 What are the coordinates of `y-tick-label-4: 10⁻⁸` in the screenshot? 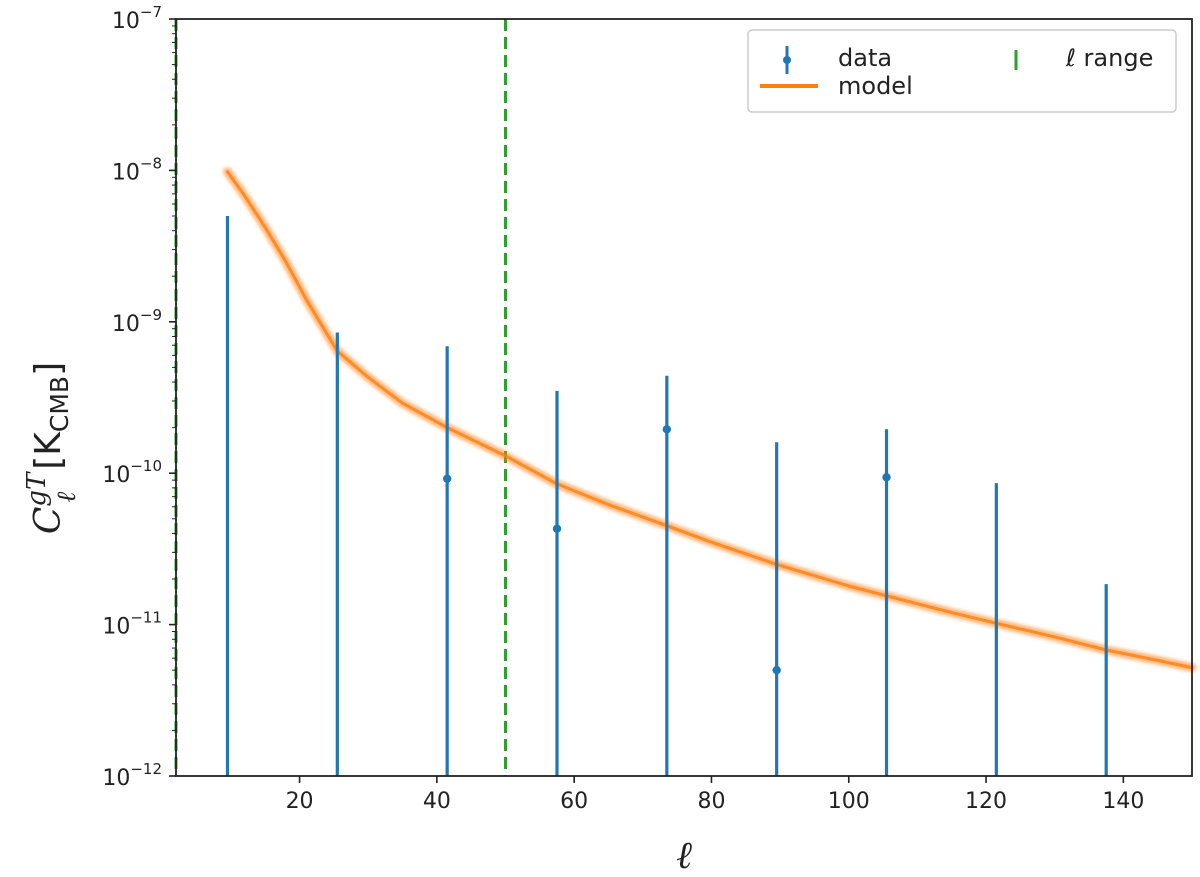 It's located at (137, 169).